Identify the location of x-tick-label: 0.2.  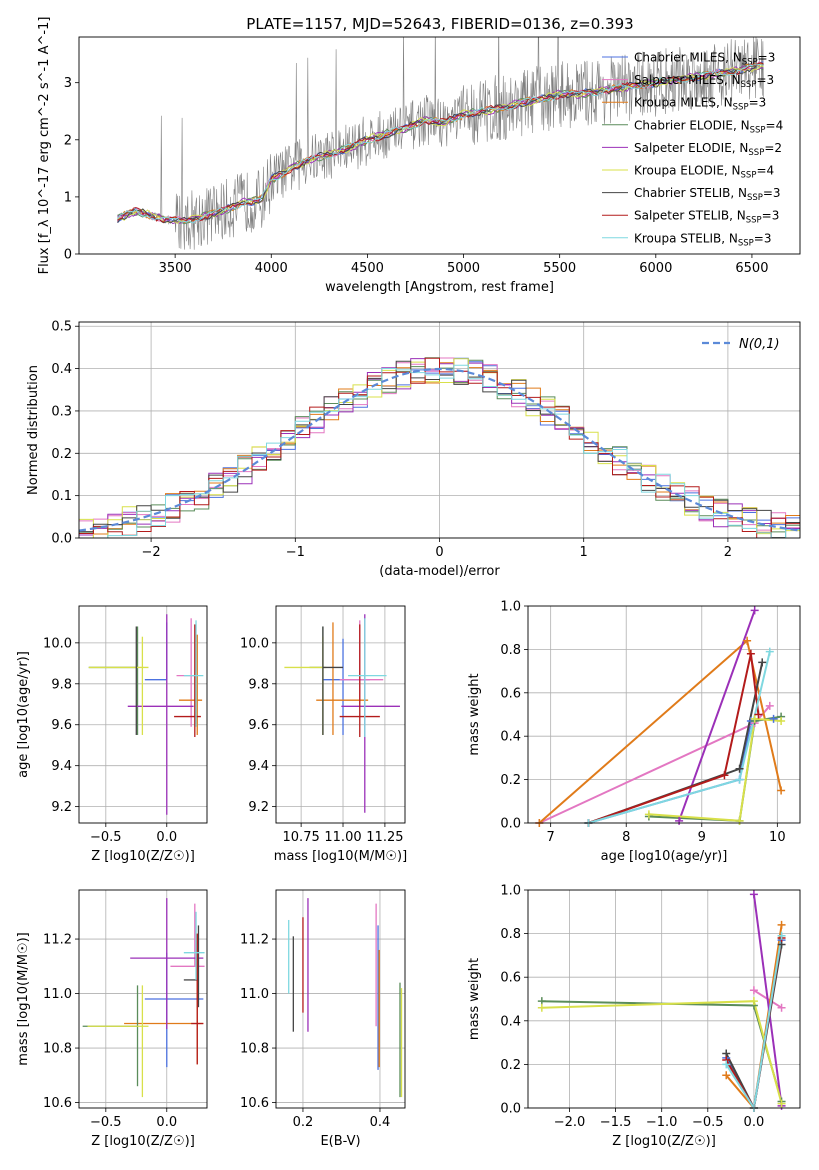
(303, 1122).